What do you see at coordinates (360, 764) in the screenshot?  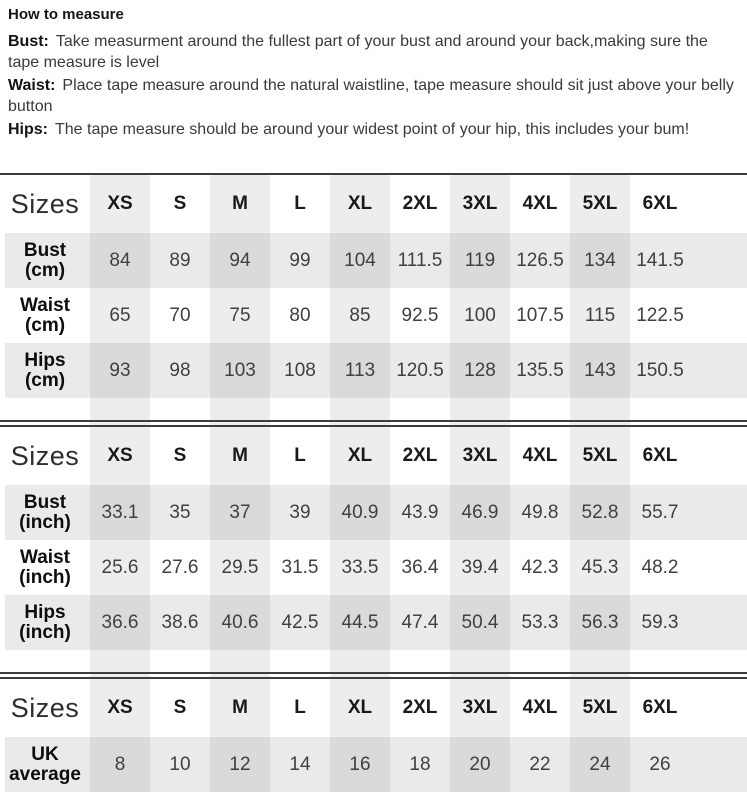 I see `uk-average-xl: 16` at bounding box center [360, 764].